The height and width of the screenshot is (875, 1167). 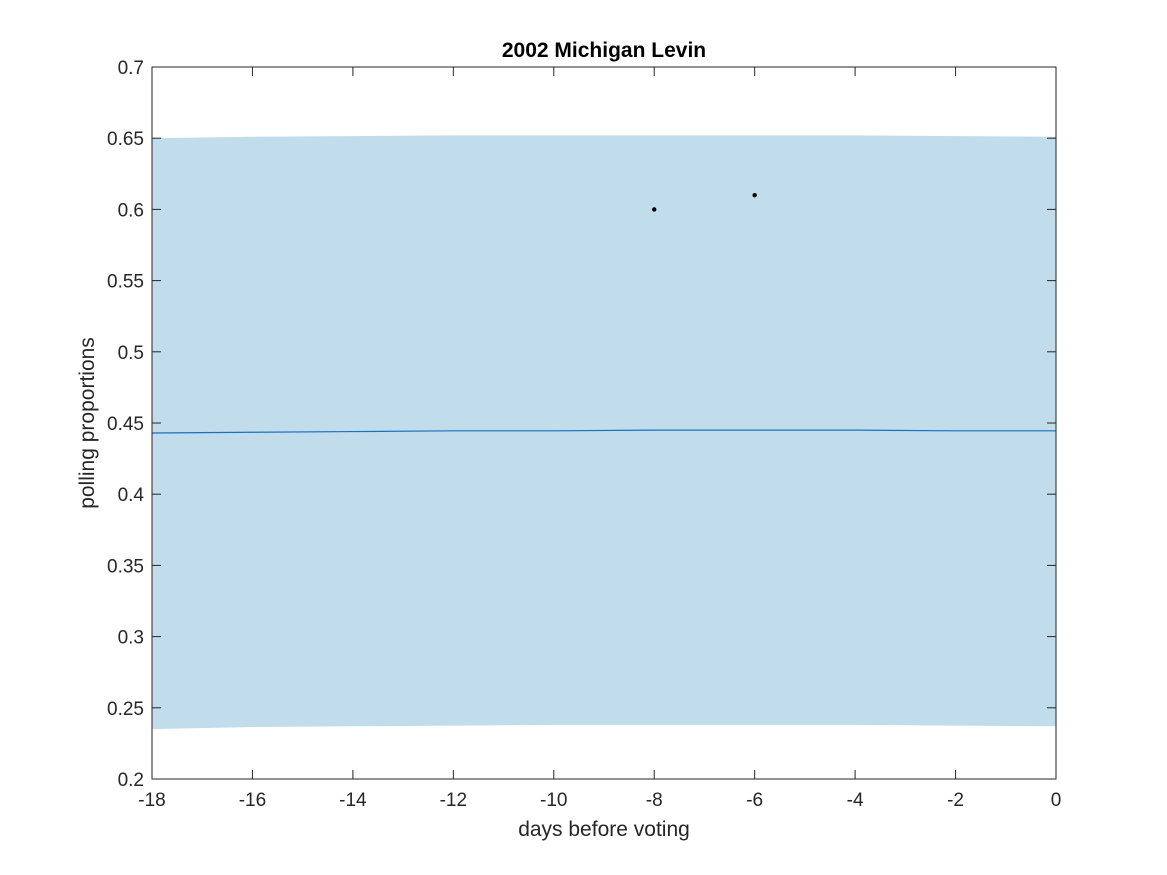 I want to click on y-tick-label: 0.25, so click(x=125, y=709).